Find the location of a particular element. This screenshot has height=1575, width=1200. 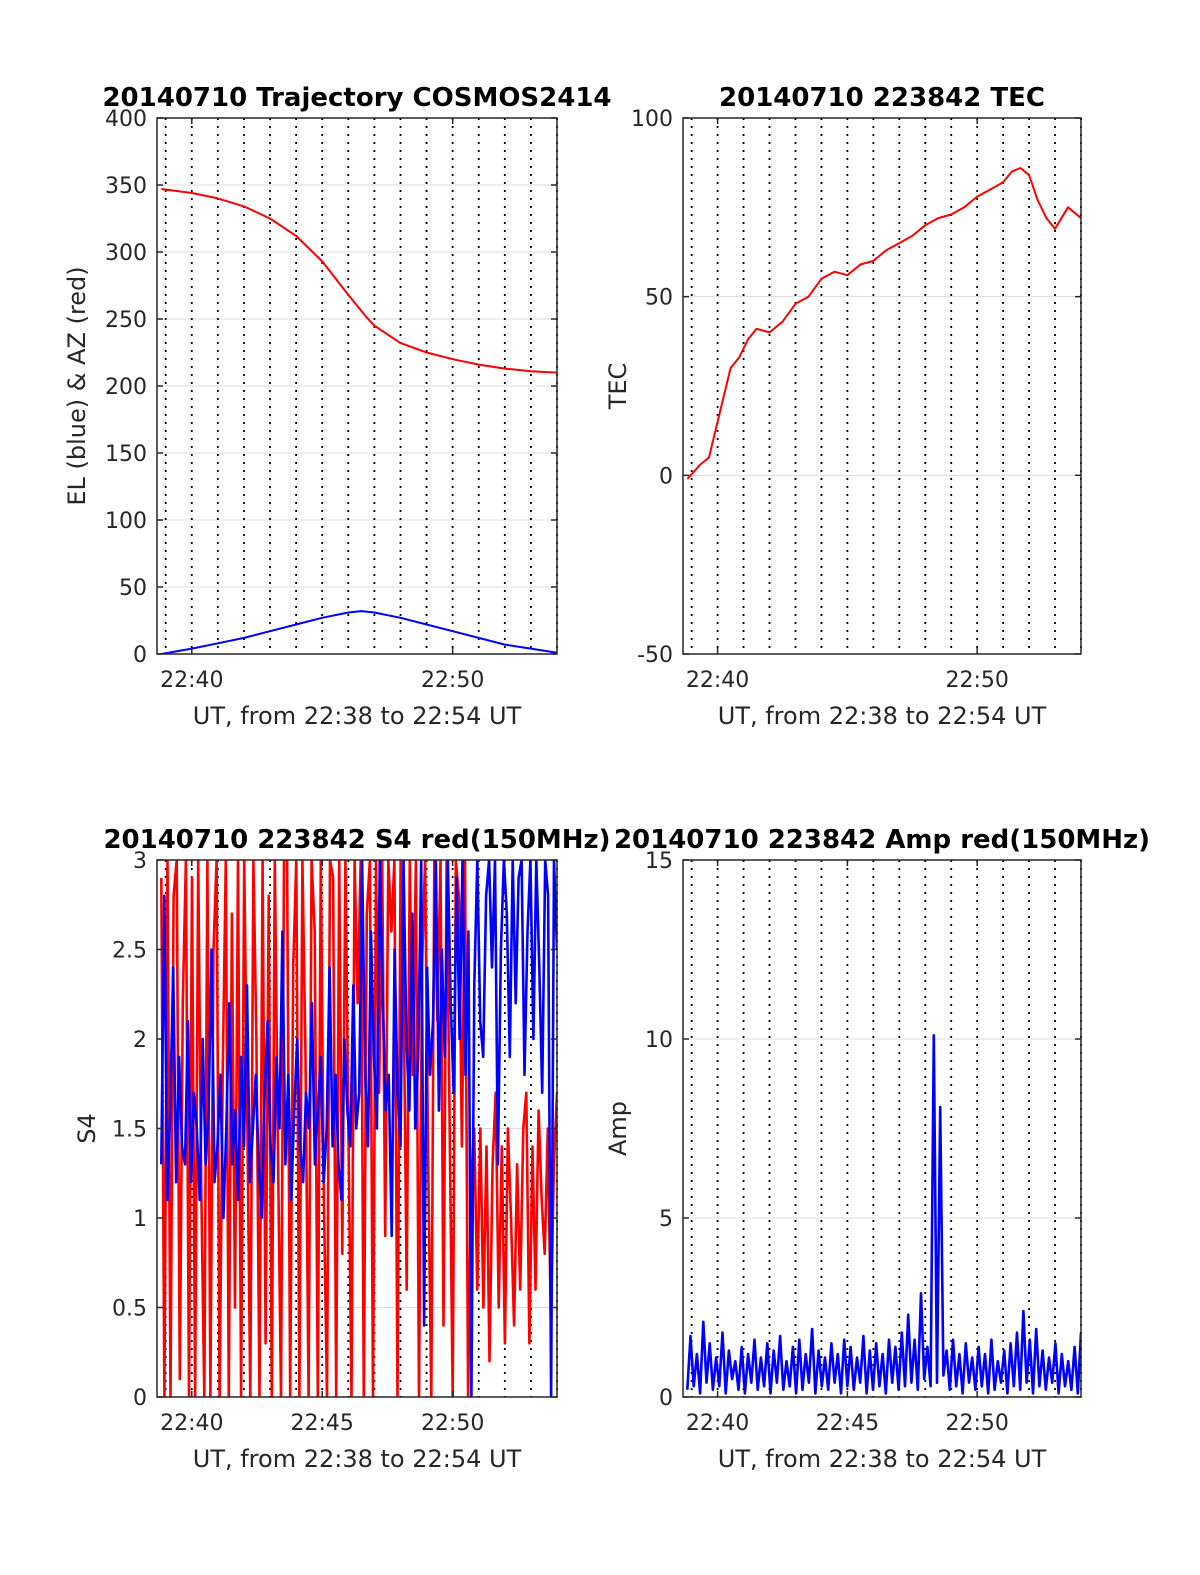

y-tick-label: 10 is located at coordinates (659, 1040).